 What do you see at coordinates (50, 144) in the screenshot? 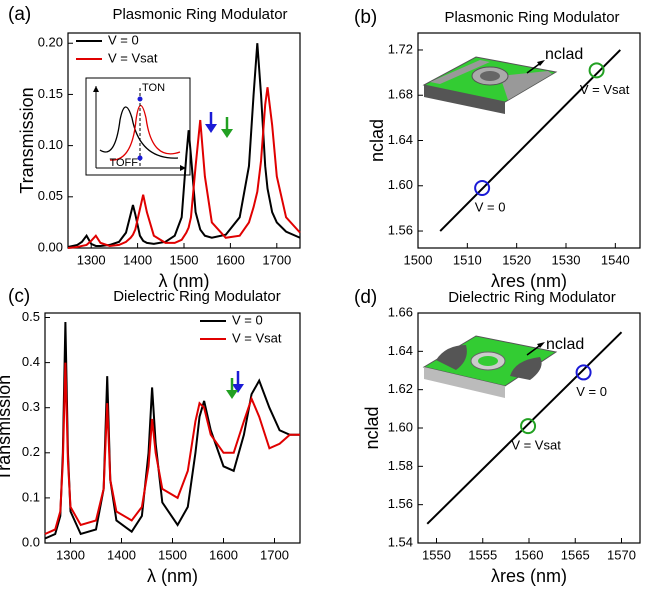
I see `y-tick-label: 0.10` at bounding box center [50, 144].